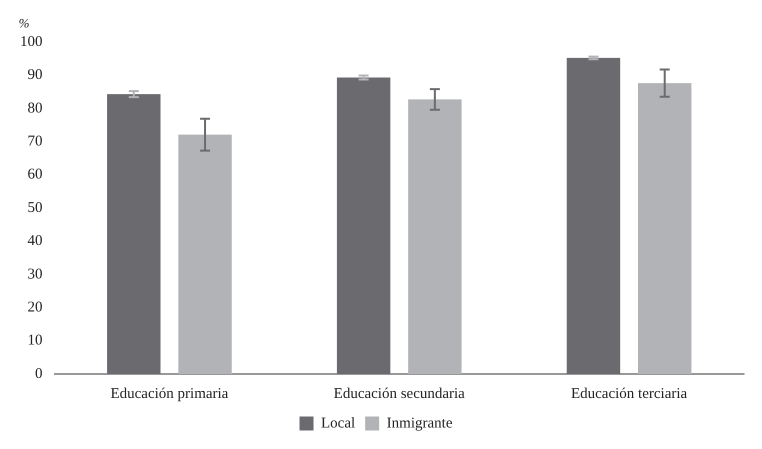  Describe the element at coordinates (35, 142) in the screenshot. I see `y-tick-label: 70` at that location.